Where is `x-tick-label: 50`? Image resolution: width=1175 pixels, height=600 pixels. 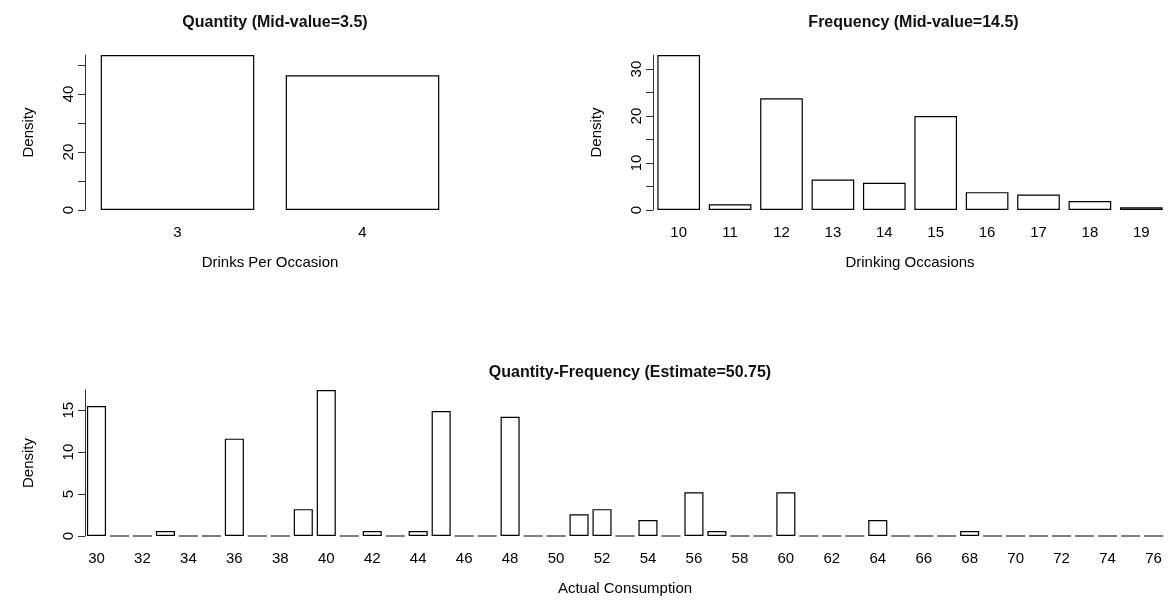
x-tick-label: 50 is located at coordinates (556, 557).